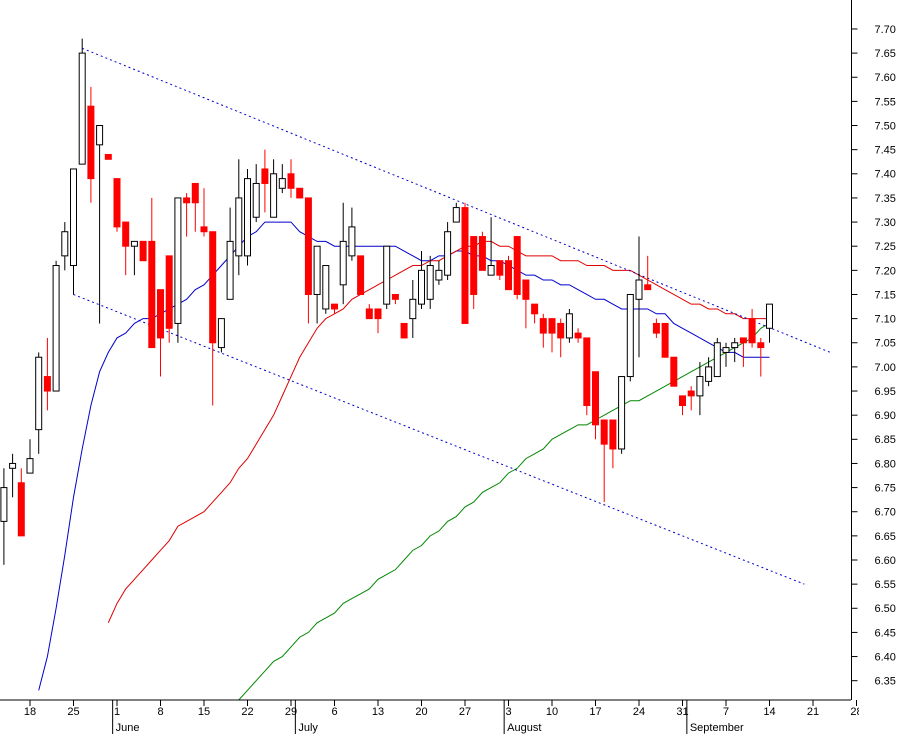  I want to click on month-label: September, so click(717, 728).